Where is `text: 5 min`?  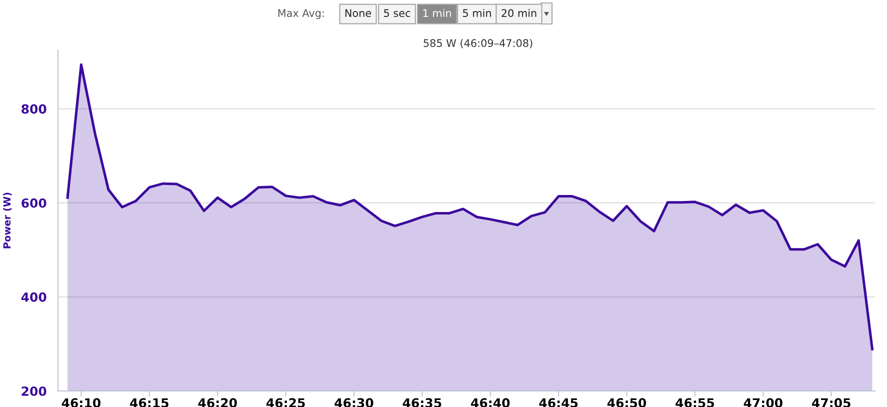
text: 5 min is located at coordinates (477, 13).